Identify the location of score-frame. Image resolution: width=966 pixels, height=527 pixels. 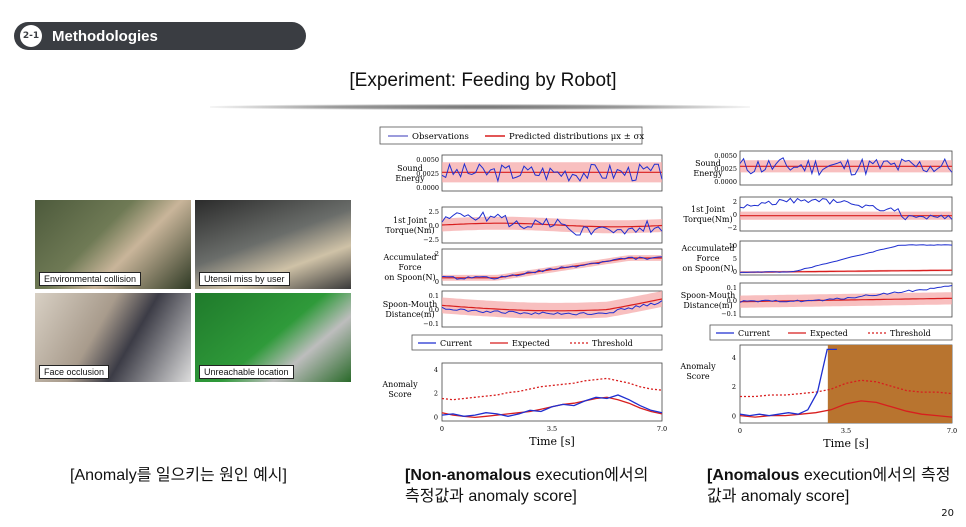
(552, 392).